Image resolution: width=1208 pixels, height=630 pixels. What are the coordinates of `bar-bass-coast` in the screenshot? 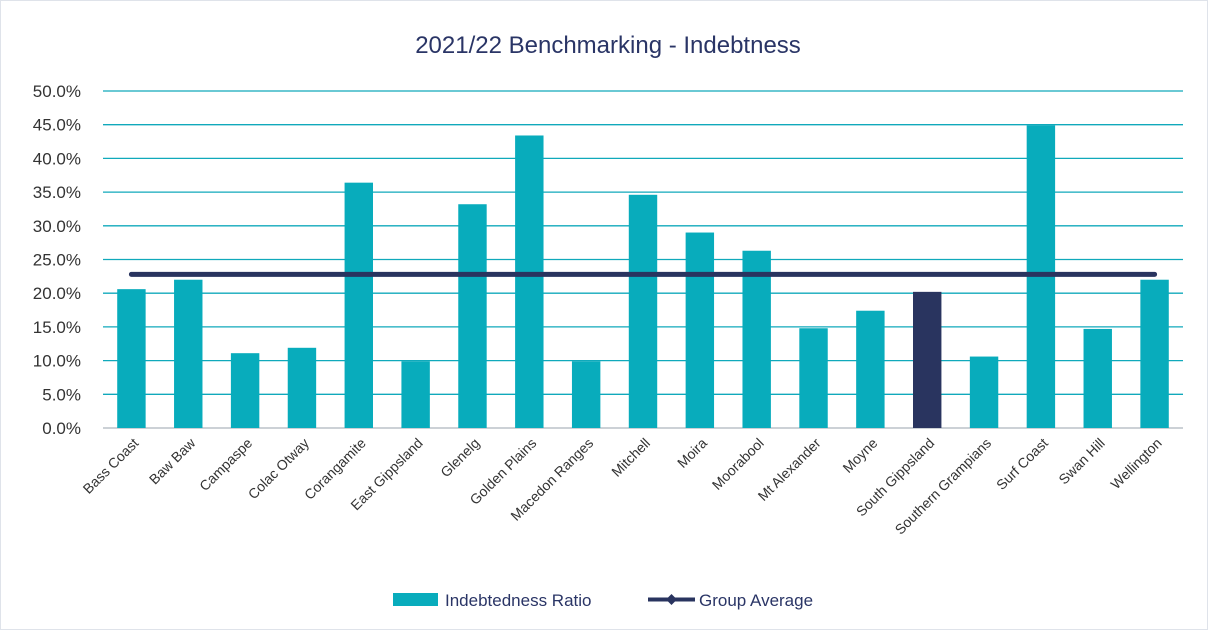 It's located at (131, 358).